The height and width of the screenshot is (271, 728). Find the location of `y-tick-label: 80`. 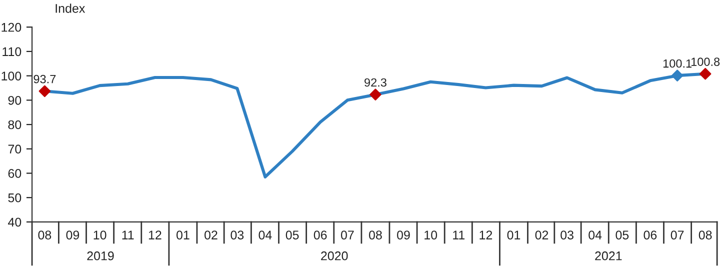

y-tick-label: 80 is located at coordinates (15, 125).